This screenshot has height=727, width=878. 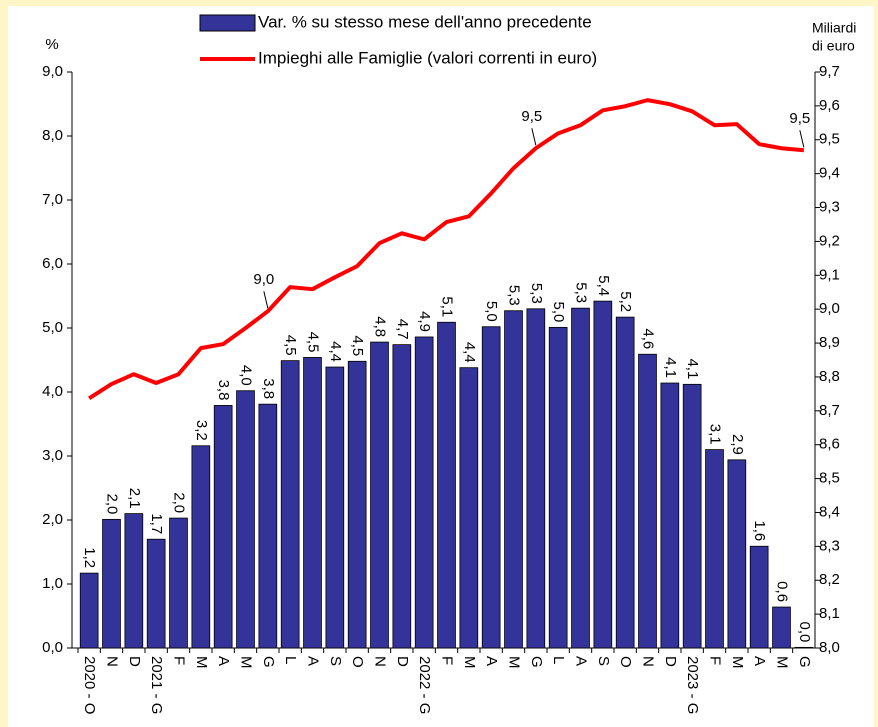 I want to click on bar-value-label: 2,9, so click(x=737, y=444).